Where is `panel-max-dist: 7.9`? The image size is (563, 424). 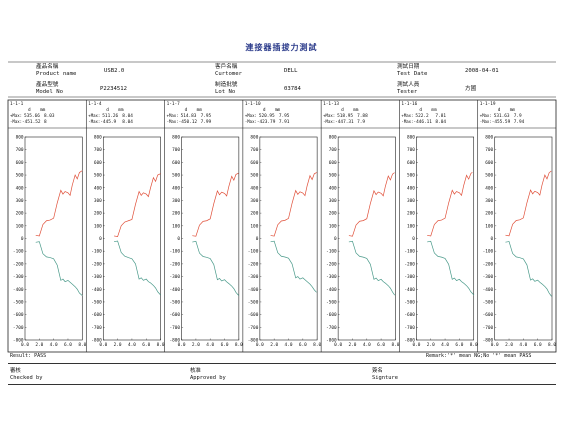
panel-max-dist: 7.9 is located at coordinates (518, 116).